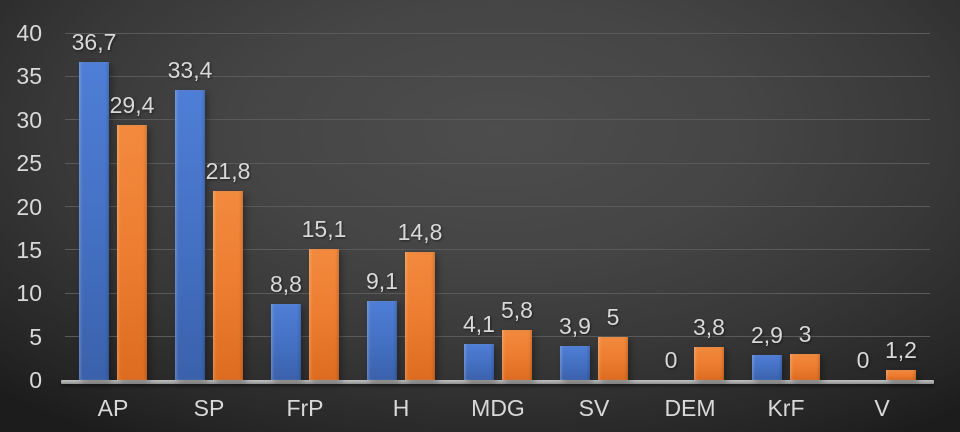 The image size is (960, 432). Describe the element at coordinates (35, 336) in the screenshot. I see `y-axis-tick-label-5: 5` at that location.